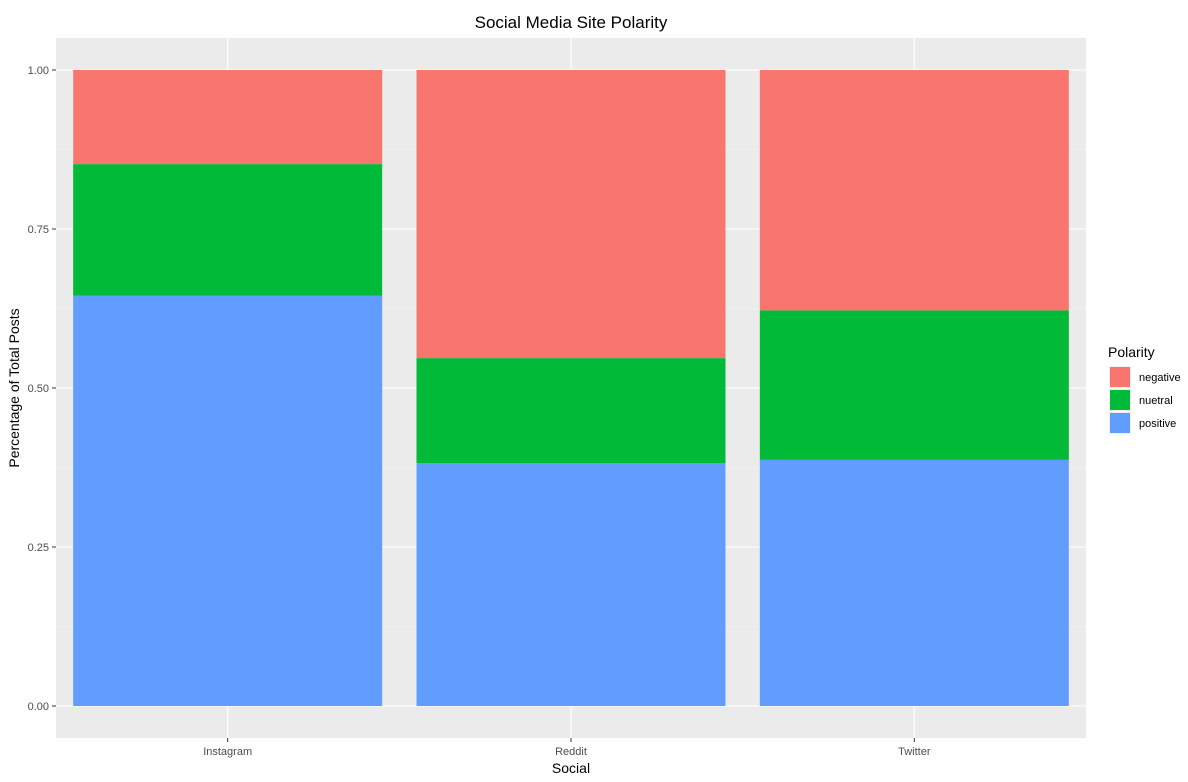  I want to click on bar-nuetral-twitter, so click(914, 385).